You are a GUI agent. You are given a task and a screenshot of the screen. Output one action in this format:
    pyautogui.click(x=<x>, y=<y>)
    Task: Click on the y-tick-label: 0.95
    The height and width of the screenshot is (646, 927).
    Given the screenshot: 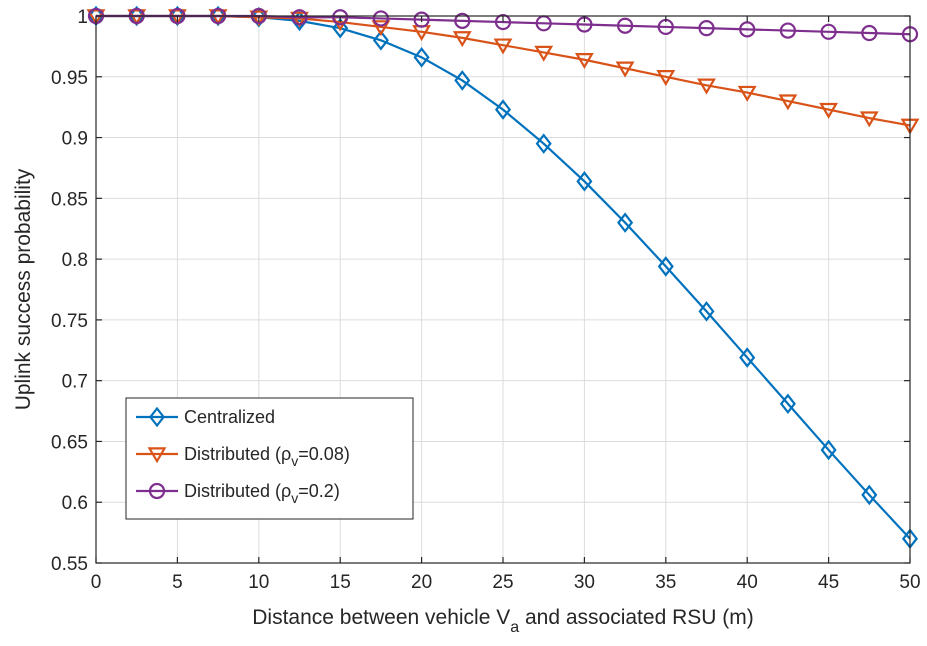 What is the action you would take?
    pyautogui.click(x=69, y=78)
    